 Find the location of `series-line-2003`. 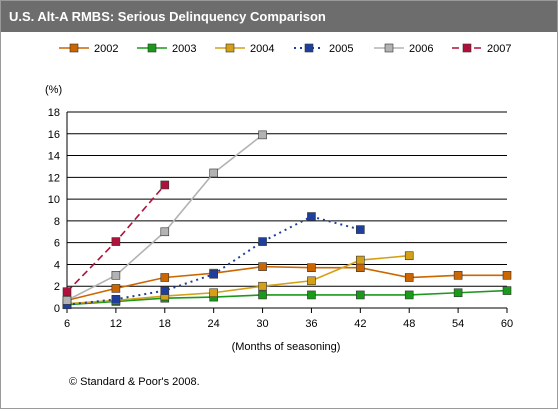

series-line-2003 is located at coordinates (287, 297).